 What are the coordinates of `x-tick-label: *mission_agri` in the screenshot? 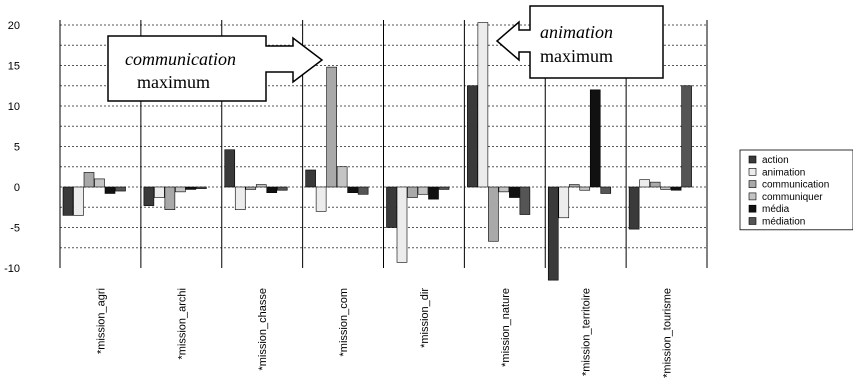 It's located at (101, 321).